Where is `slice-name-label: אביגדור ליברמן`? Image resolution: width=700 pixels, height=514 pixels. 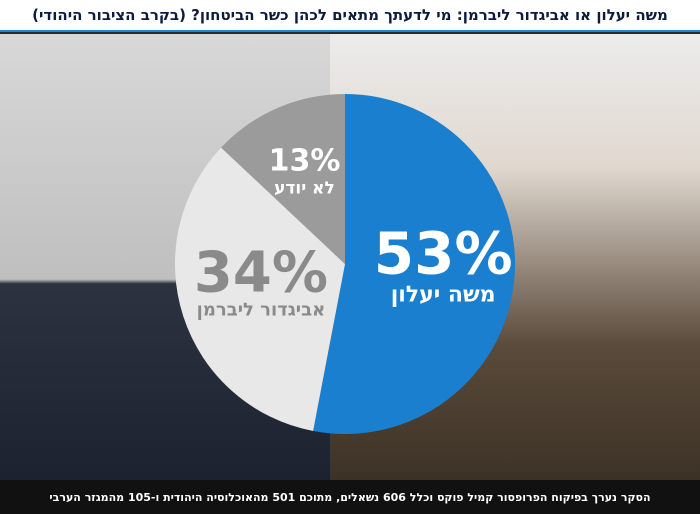
slice-name-label: אביגדור ליברמן is located at coordinates (261, 309).